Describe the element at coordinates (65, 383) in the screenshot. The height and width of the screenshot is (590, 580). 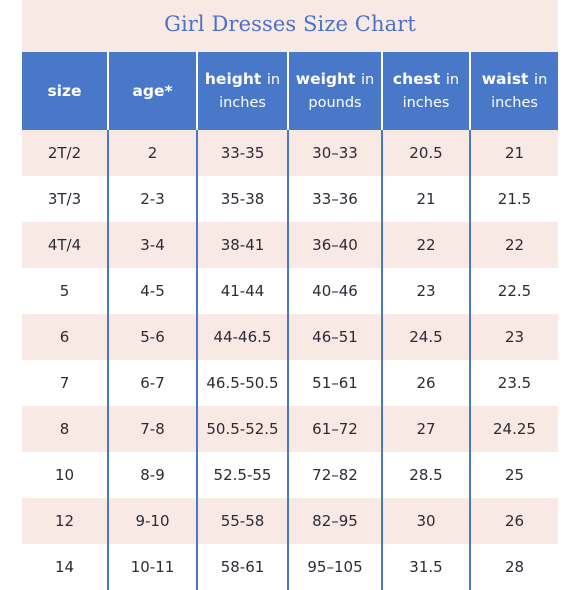
I see `cell-size: 7` at that location.